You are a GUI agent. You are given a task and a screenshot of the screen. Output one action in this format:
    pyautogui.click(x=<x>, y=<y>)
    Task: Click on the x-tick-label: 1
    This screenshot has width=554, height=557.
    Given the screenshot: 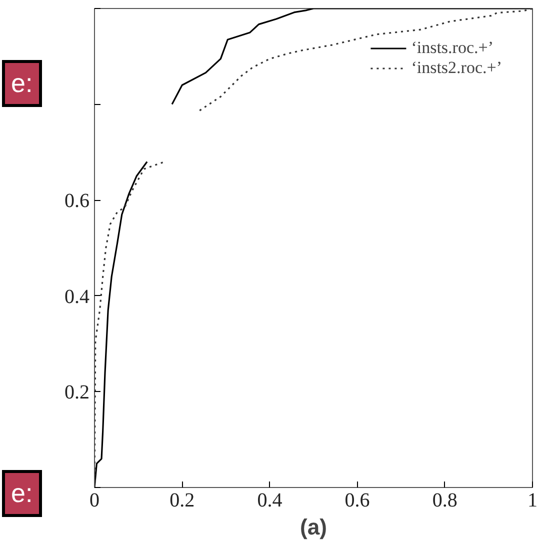 What is the action you would take?
    pyautogui.click(x=533, y=501)
    